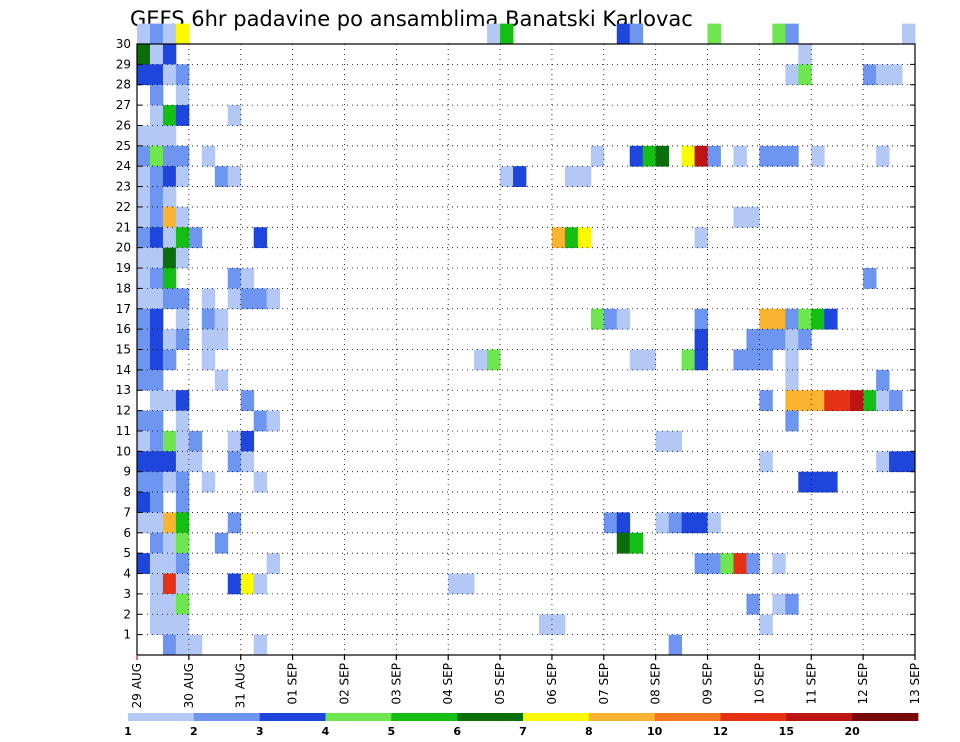 This screenshot has height=742, width=960. I want to click on x-tick-label: 10 SEP, so click(759, 684).